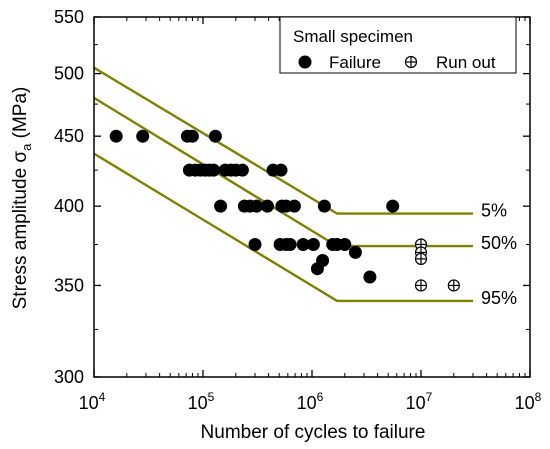  Describe the element at coordinates (355, 62) in the screenshot. I see `legend-failure-label: Failure` at that location.